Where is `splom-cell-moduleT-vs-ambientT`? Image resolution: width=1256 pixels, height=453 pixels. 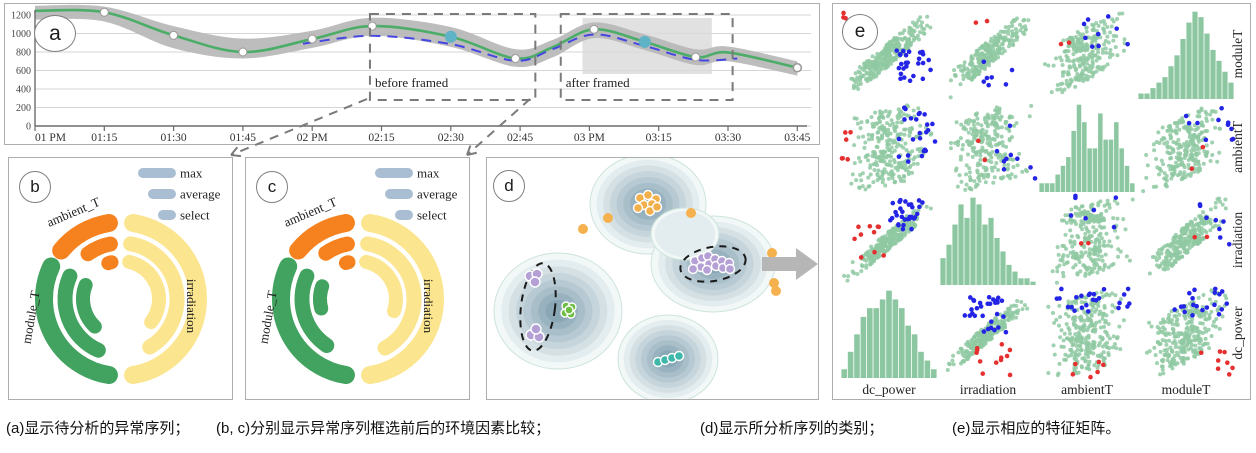 splom-cell-moduleT-vs-ambientT is located at coordinates (1086, 53).